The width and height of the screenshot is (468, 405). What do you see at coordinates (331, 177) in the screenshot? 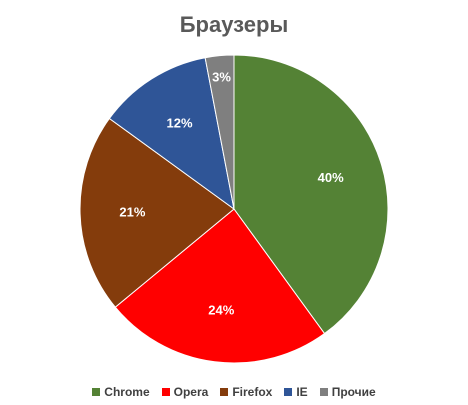
I see `data-label-chrome: 40%` at bounding box center [331, 177].